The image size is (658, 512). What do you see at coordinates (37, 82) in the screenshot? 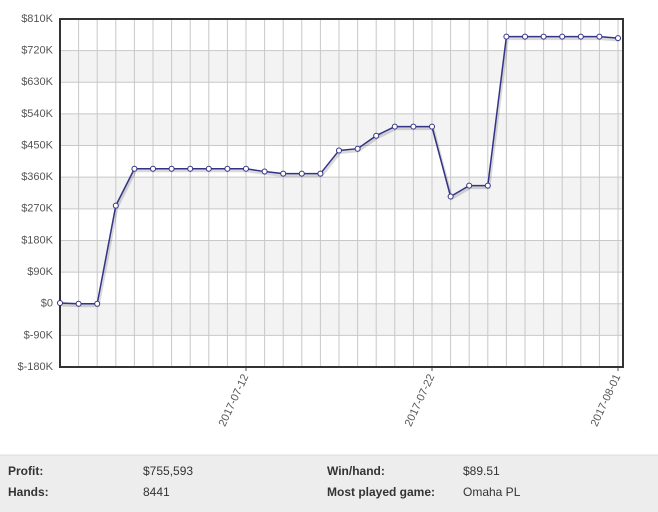
I see `y-tick-label: $630K` at bounding box center [37, 82].